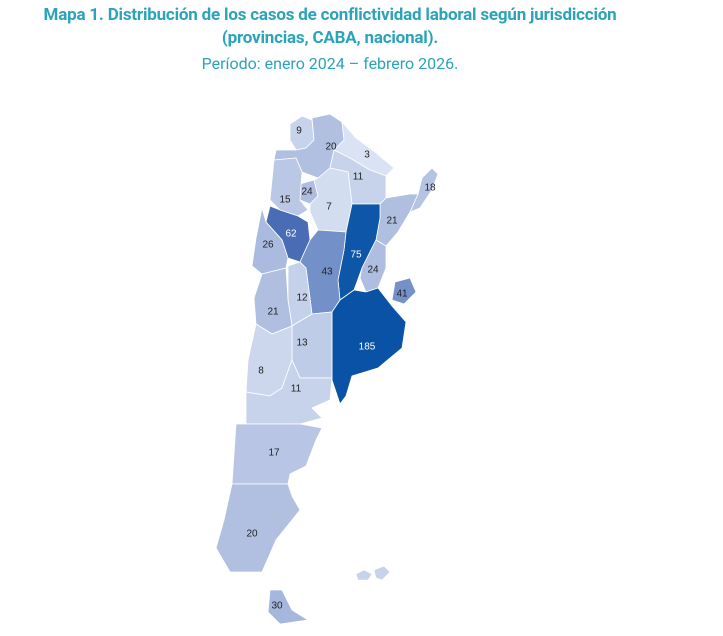  I want to click on region-value-label: 13, so click(302, 343).